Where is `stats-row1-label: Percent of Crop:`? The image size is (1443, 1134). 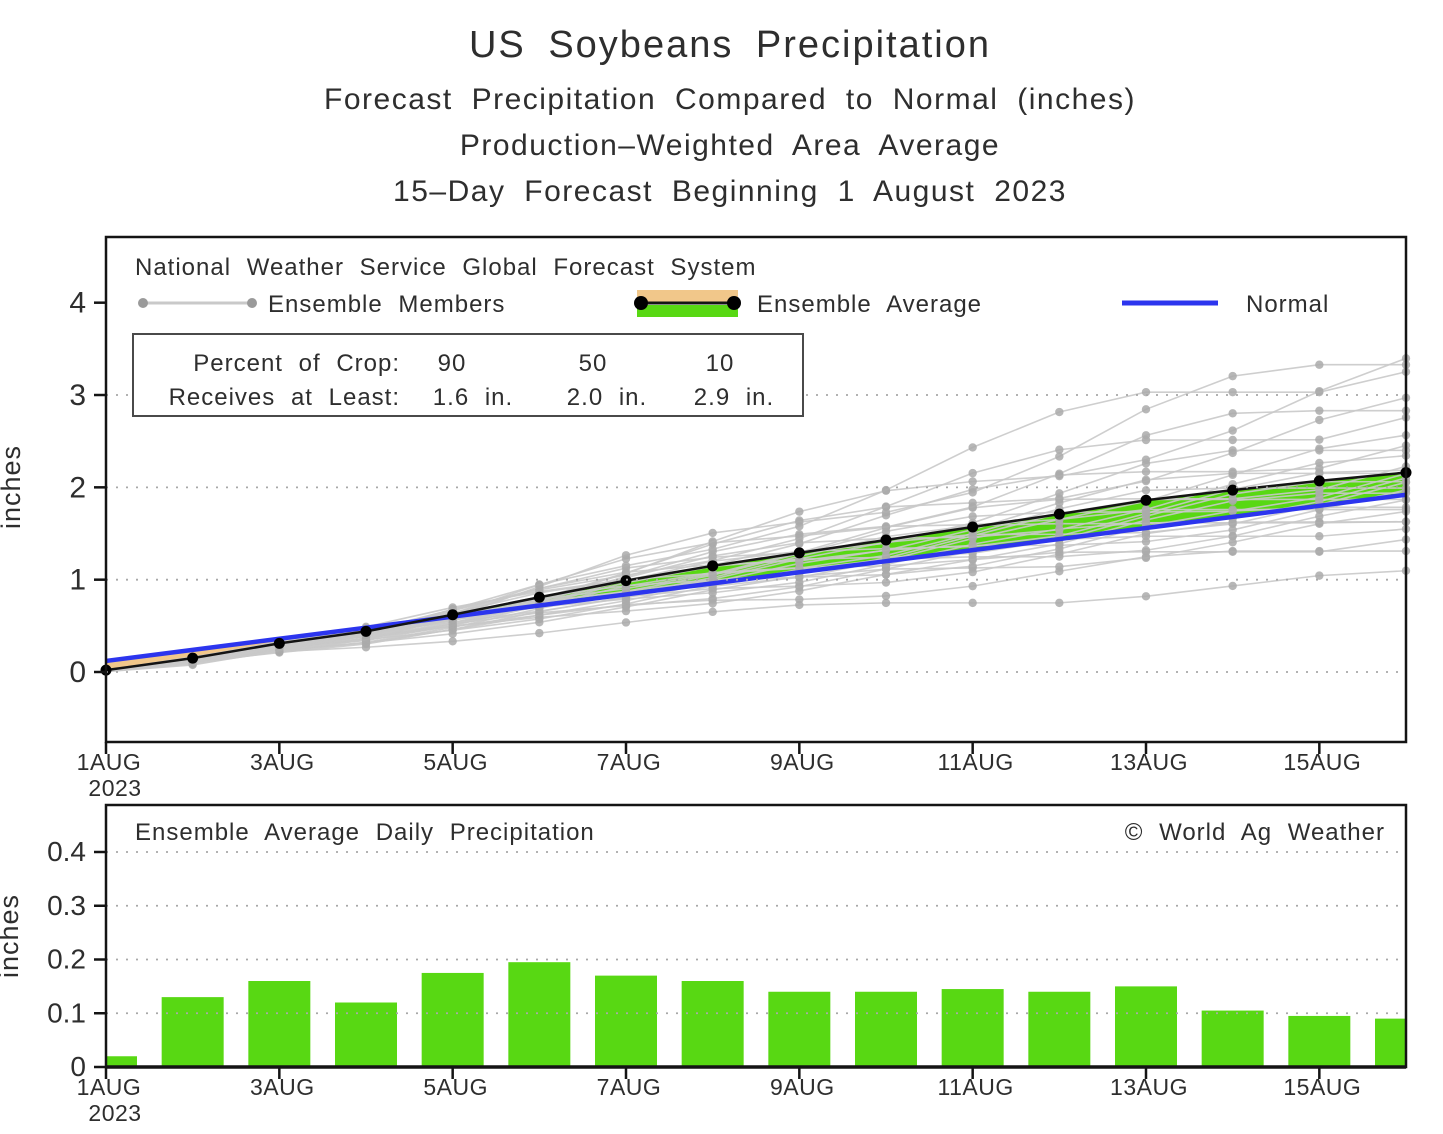 stats-row1-label: Percent of Crop: is located at coordinates (296, 363).